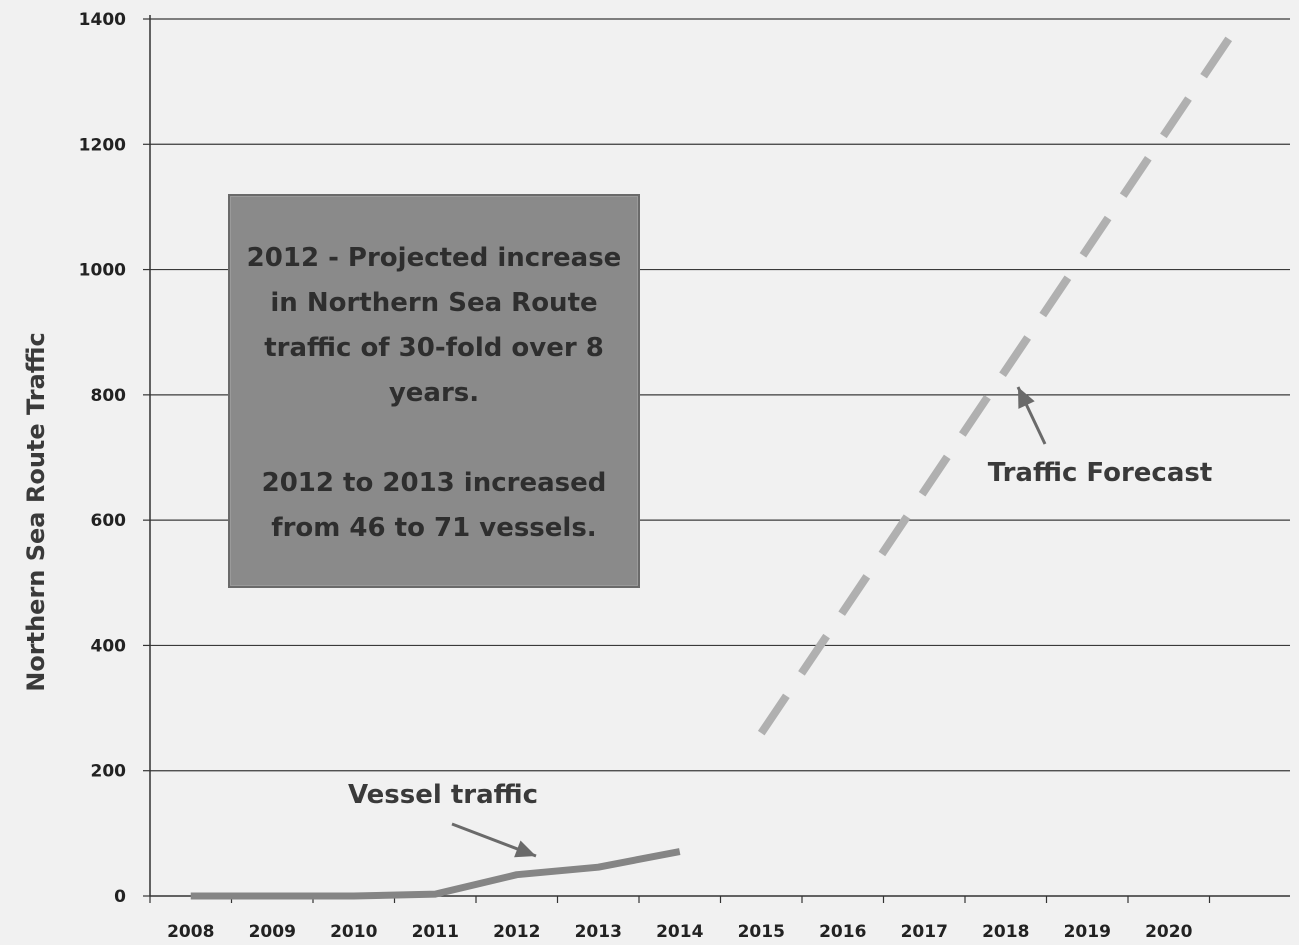 This screenshot has height=945, width=1299. What do you see at coordinates (353, 932) in the screenshot?
I see `x-tick-2010: 2010` at bounding box center [353, 932].